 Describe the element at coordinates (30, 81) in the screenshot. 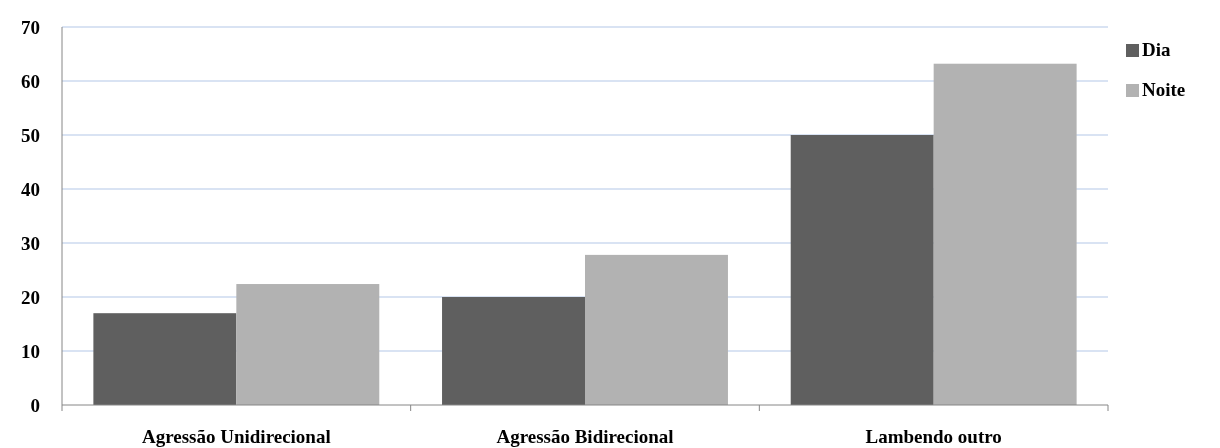

I see `y-tick-label: 60` at that location.